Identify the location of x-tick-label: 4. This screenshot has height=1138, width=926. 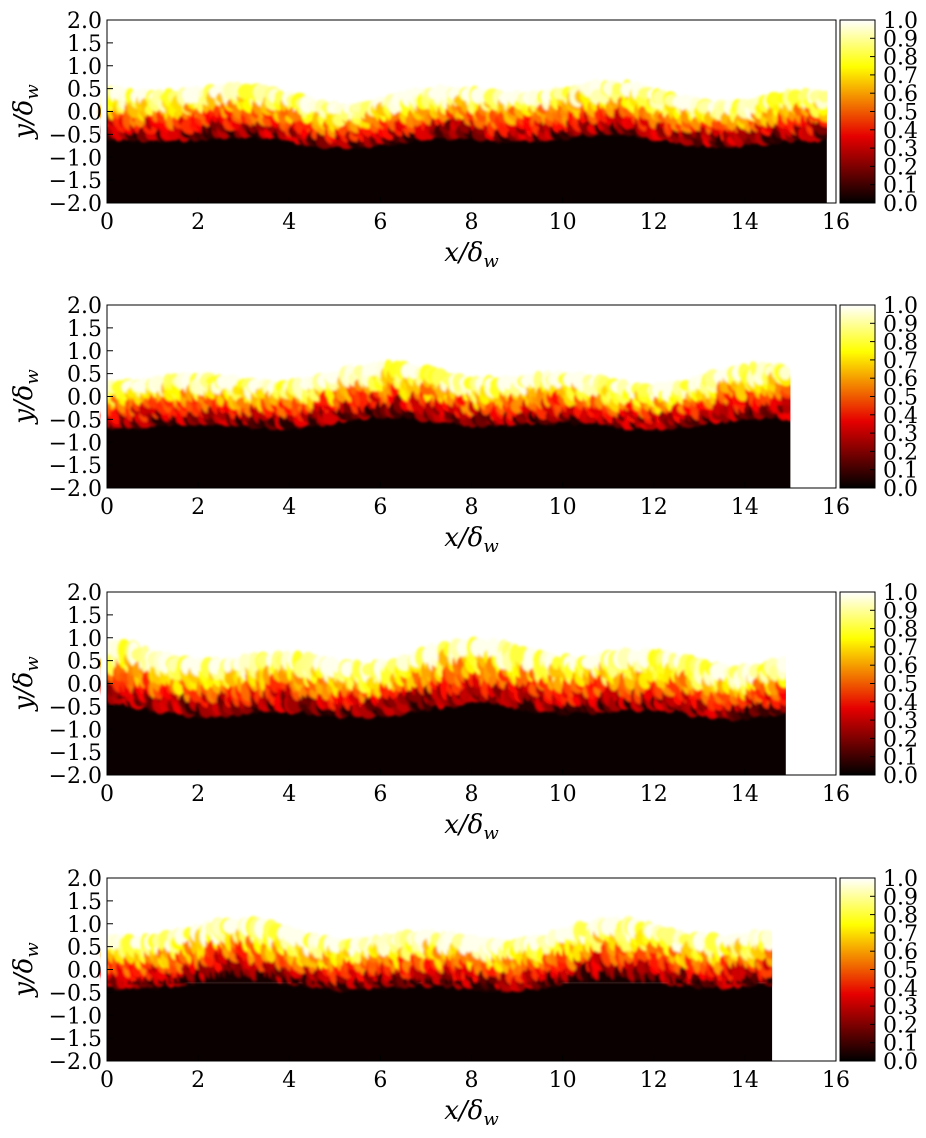
(289, 794).